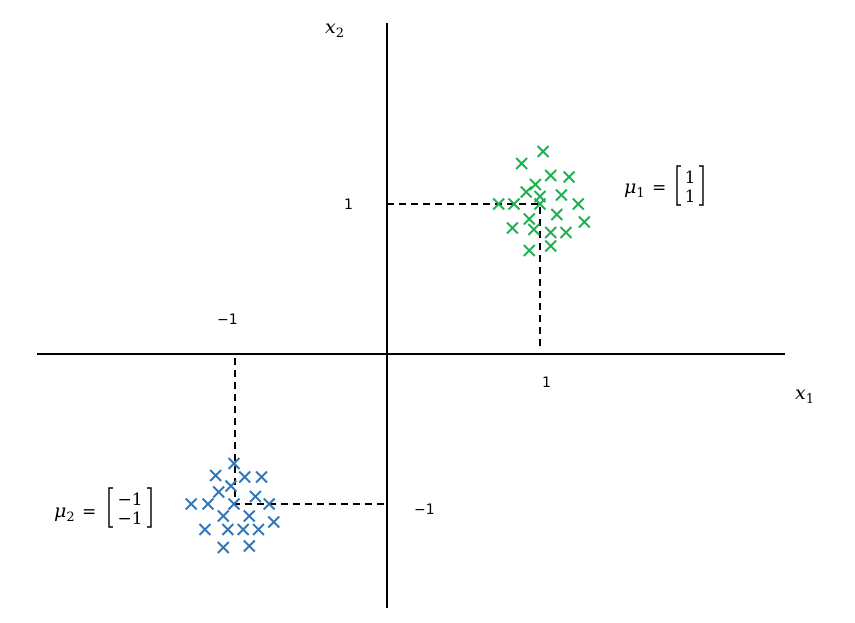  I want to click on x-tick-negative: −1, so click(227, 320).